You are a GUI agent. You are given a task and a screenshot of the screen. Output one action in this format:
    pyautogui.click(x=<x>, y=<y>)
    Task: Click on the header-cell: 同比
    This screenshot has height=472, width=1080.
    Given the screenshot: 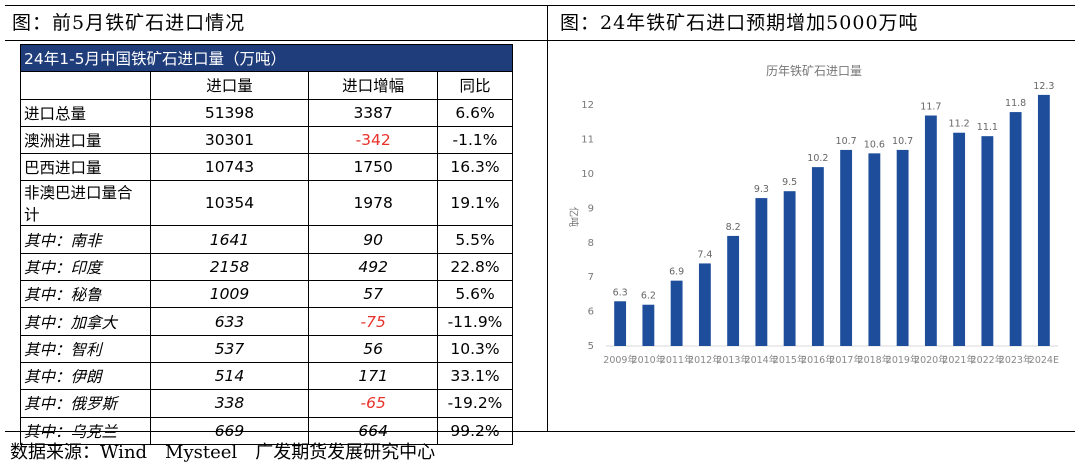 What is the action you would take?
    pyautogui.click(x=475, y=85)
    